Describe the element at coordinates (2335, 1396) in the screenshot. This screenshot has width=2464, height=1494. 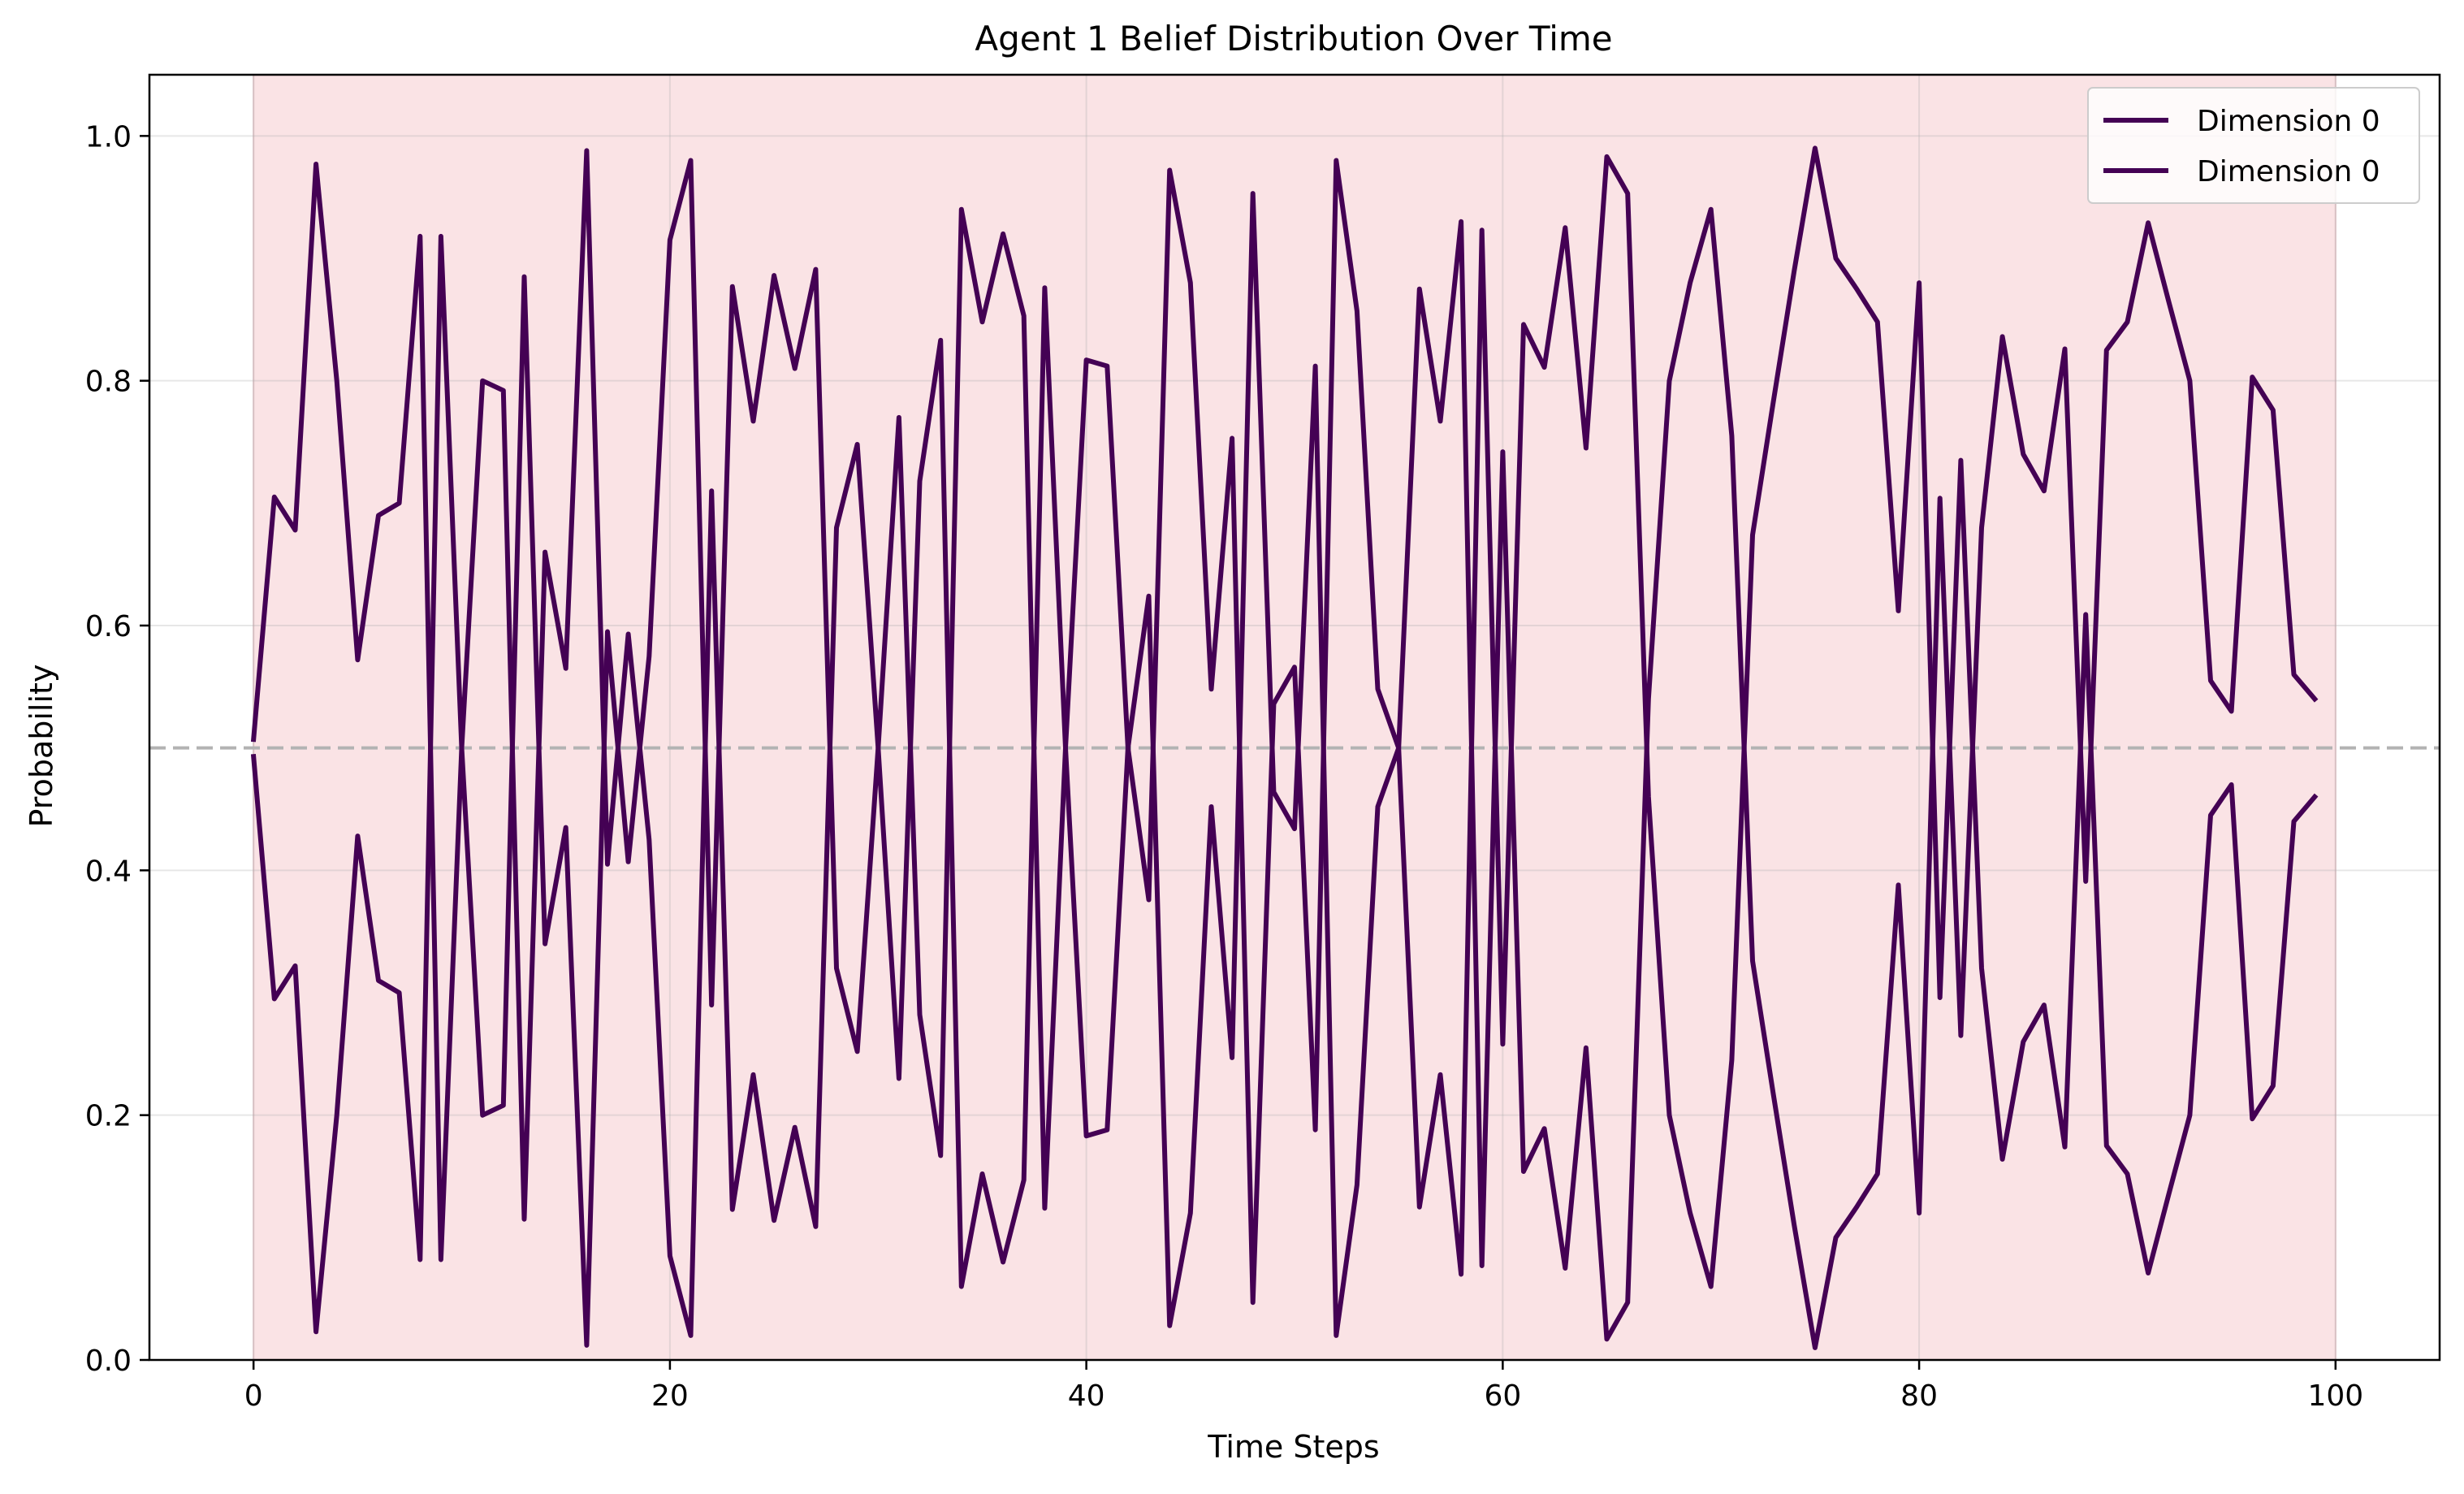
I see `x-tick-label-5: 100` at that location.